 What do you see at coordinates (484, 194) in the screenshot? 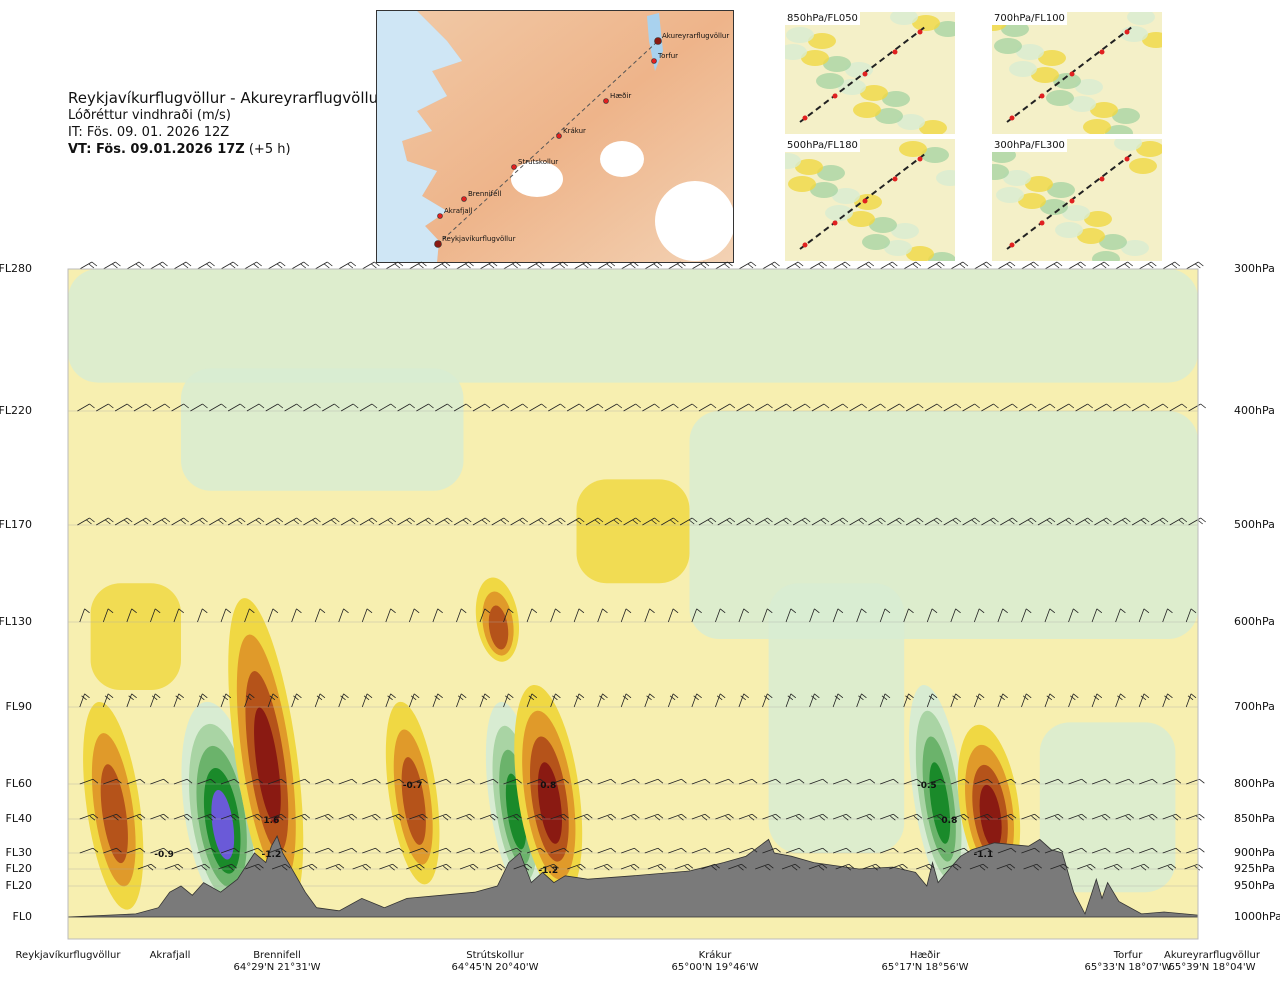
I see `map-waypoint-label: Brennifell` at bounding box center [484, 194].